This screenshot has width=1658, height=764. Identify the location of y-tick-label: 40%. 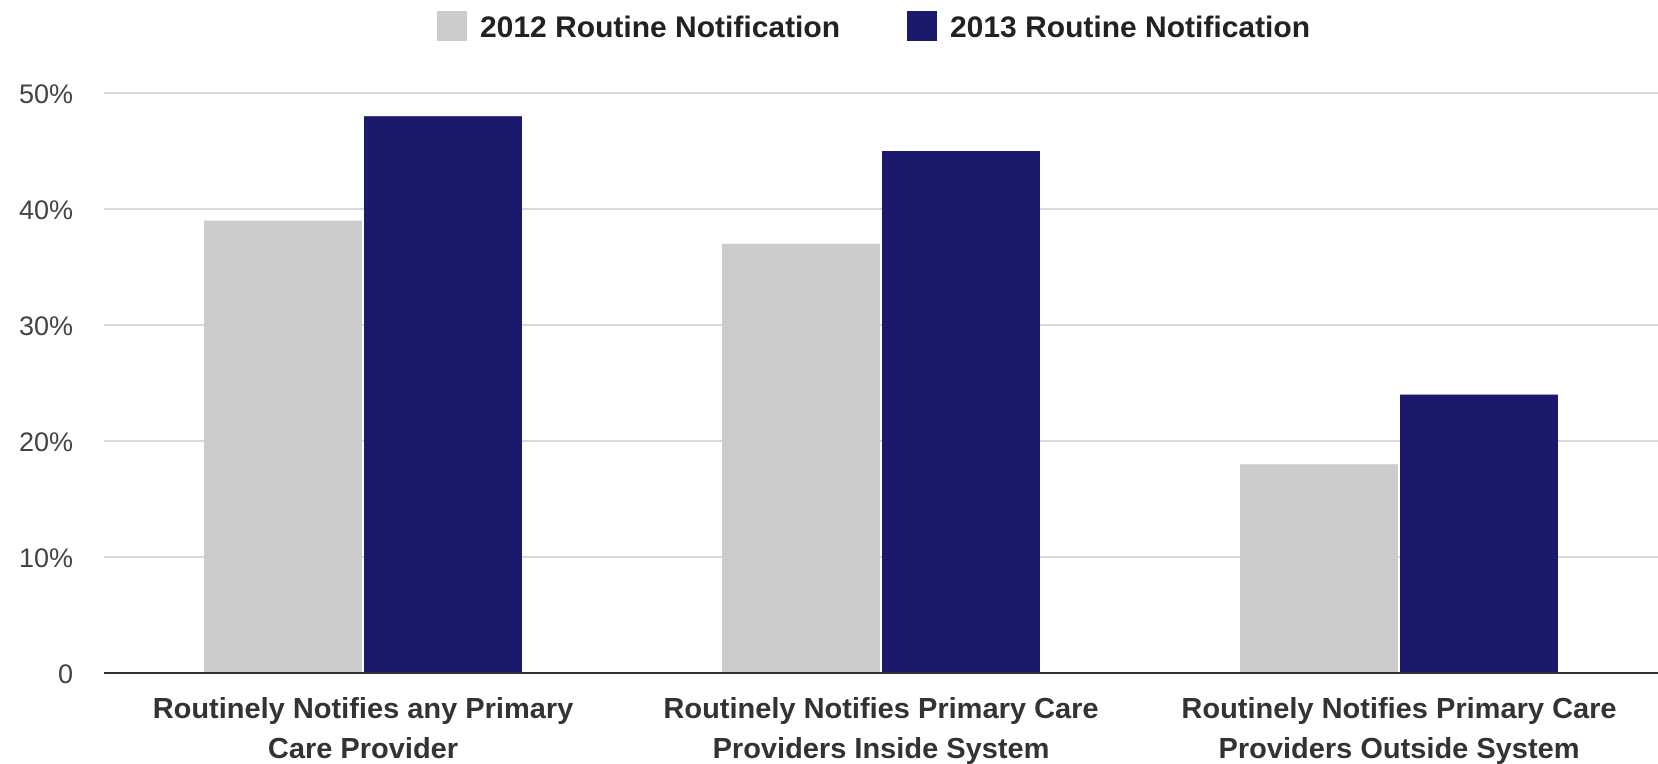
(46, 210).